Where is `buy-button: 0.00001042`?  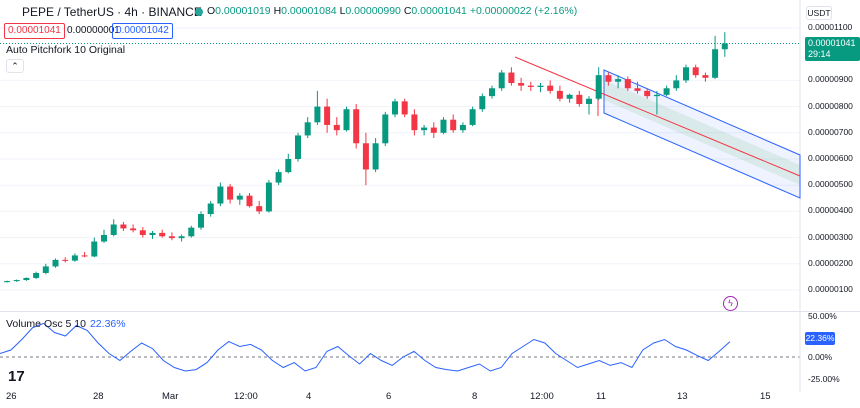 buy-button: 0.00001042 is located at coordinates (142, 31).